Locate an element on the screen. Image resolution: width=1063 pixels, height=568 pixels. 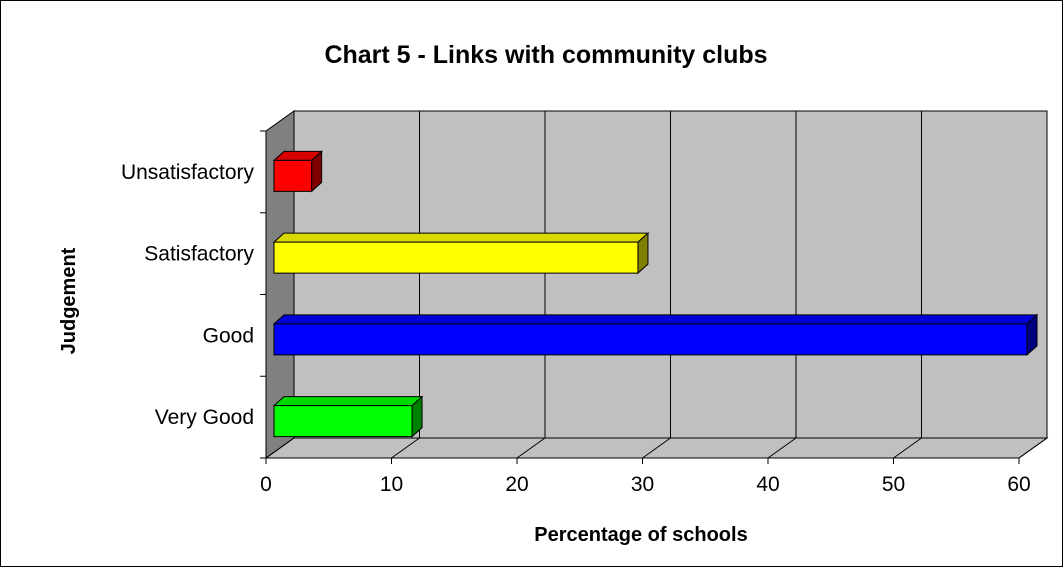
y-axis-title: Judgement is located at coordinates (69, 300).